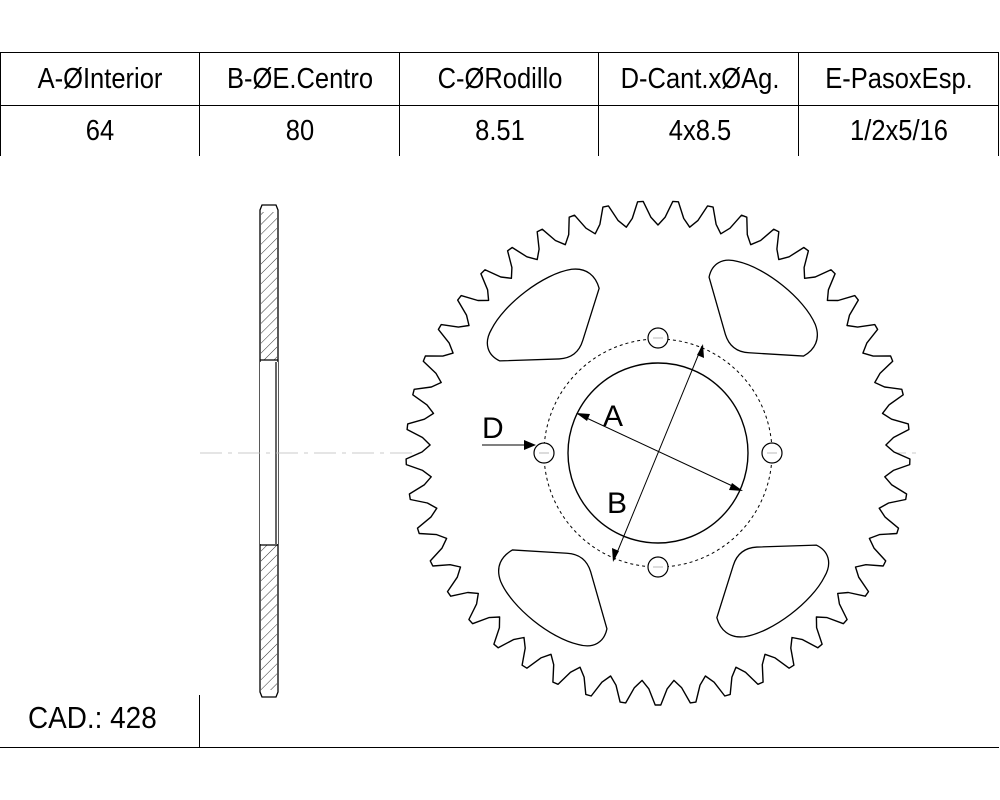 The width and height of the screenshot is (1000, 800). What do you see at coordinates (615, 555) in the screenshot?
I see `arrowhead-b-end` at bounding box center [615, 555].